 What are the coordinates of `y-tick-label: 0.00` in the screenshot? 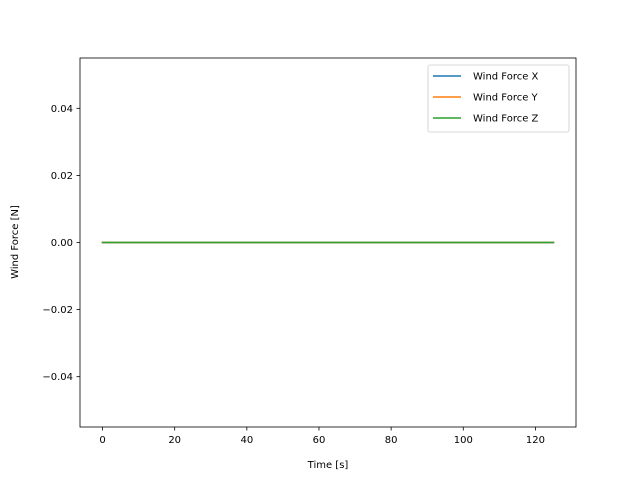 It's located at (62, 243).